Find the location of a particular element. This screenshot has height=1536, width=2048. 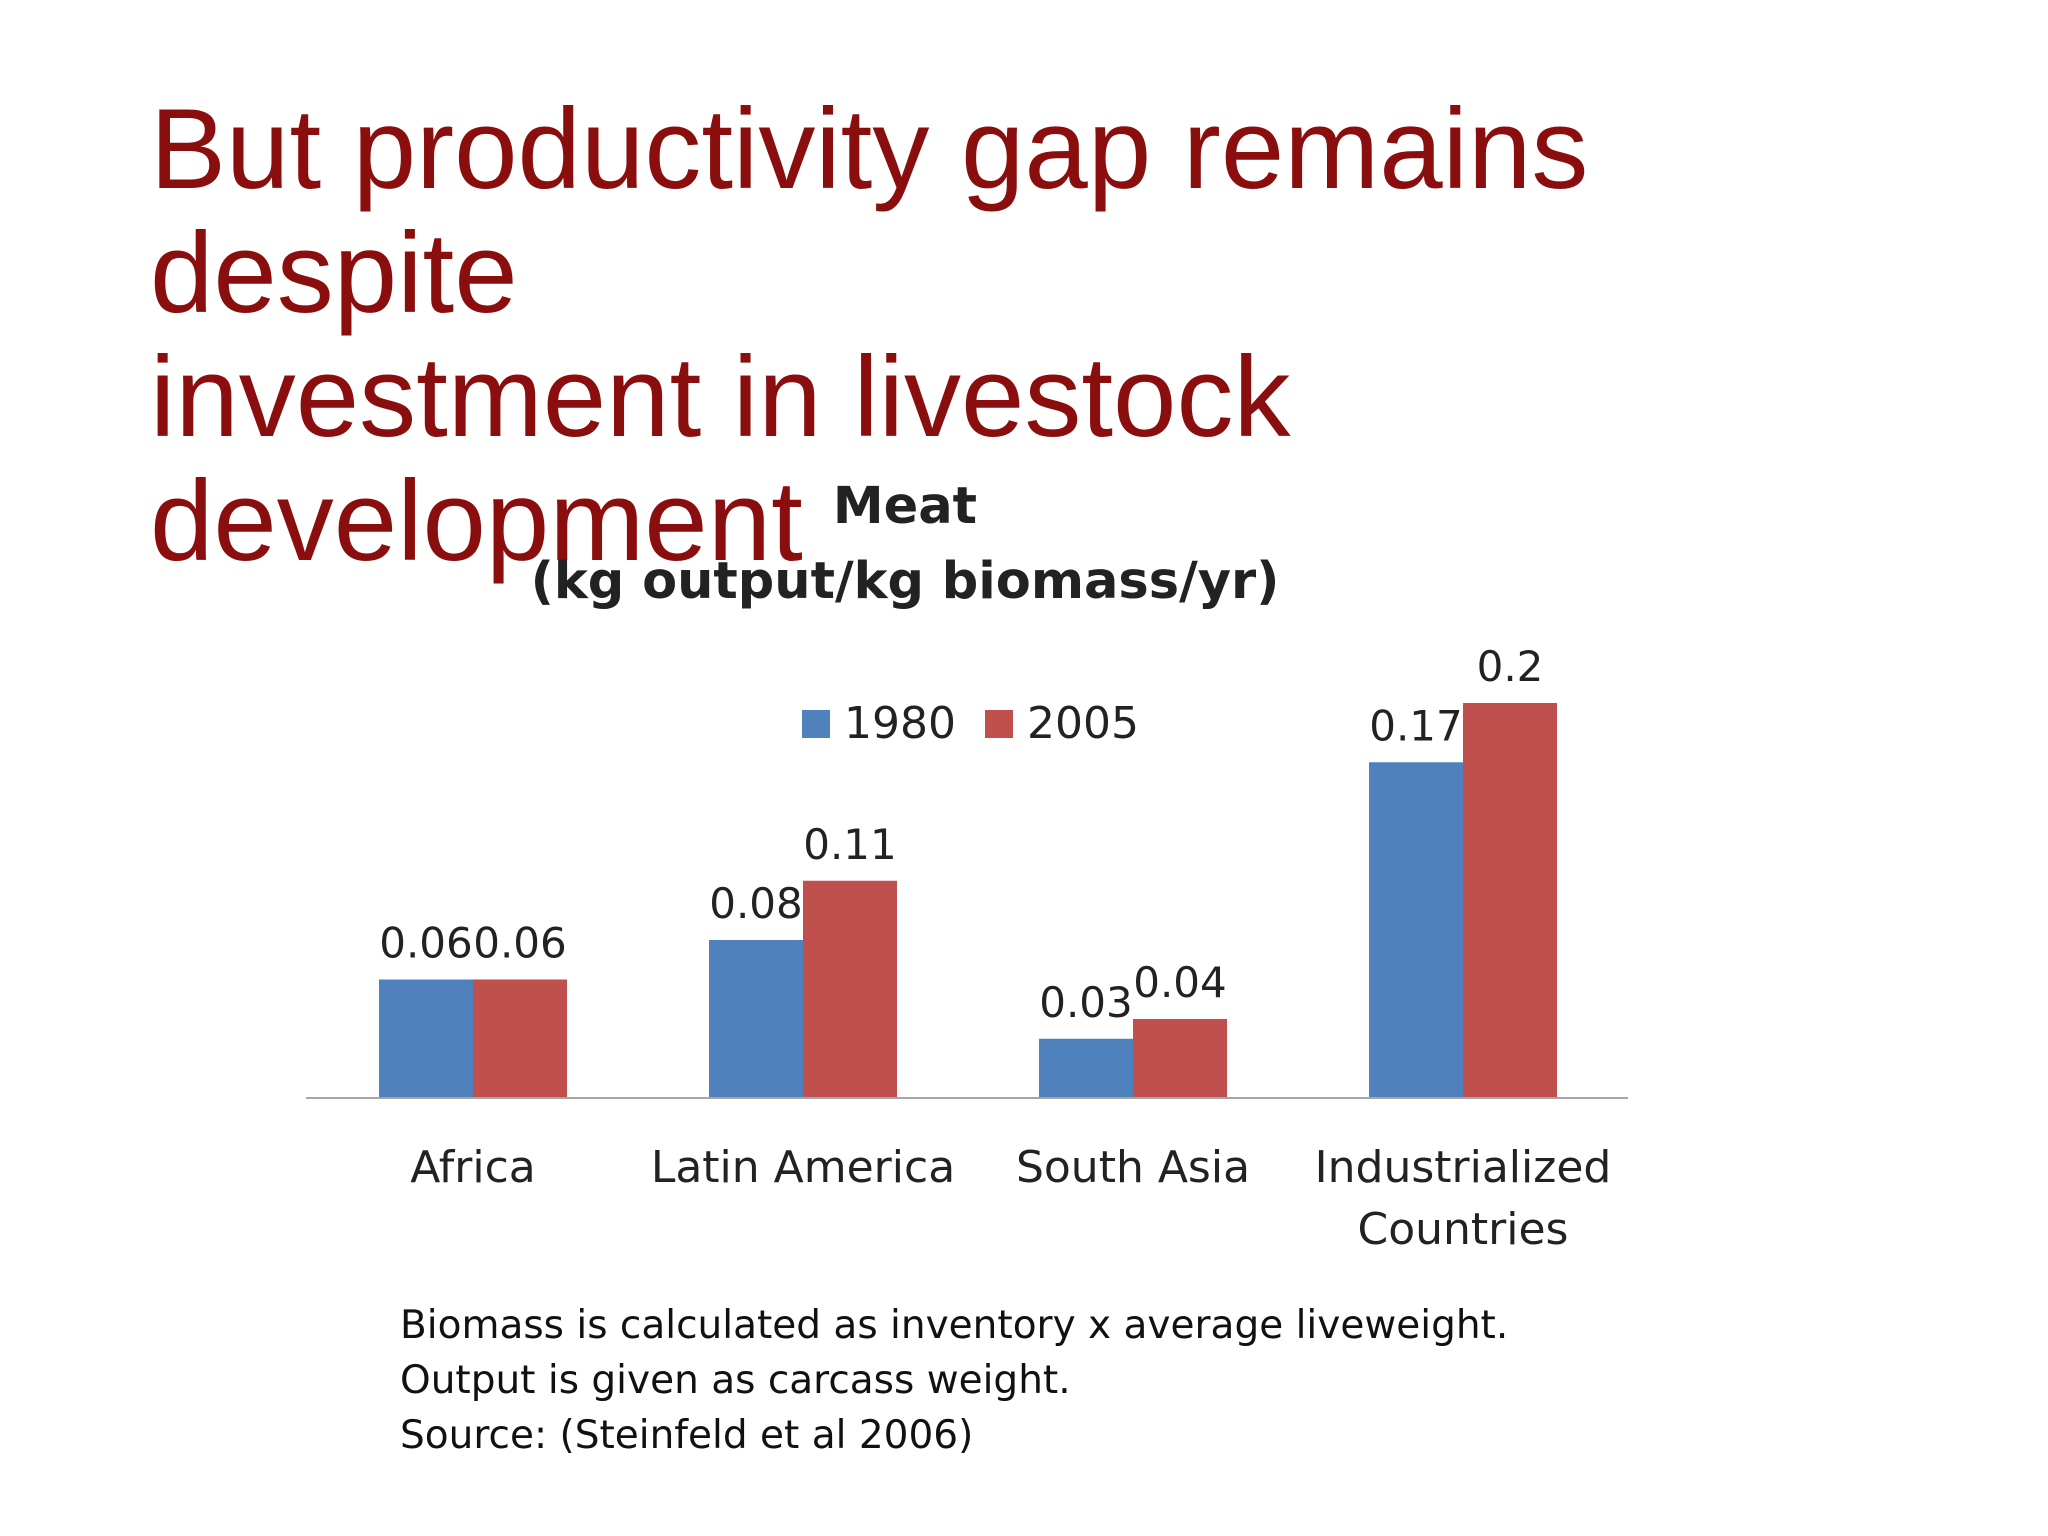

category-label-latin-america: Latin America is located at coordinates (803, 1167).